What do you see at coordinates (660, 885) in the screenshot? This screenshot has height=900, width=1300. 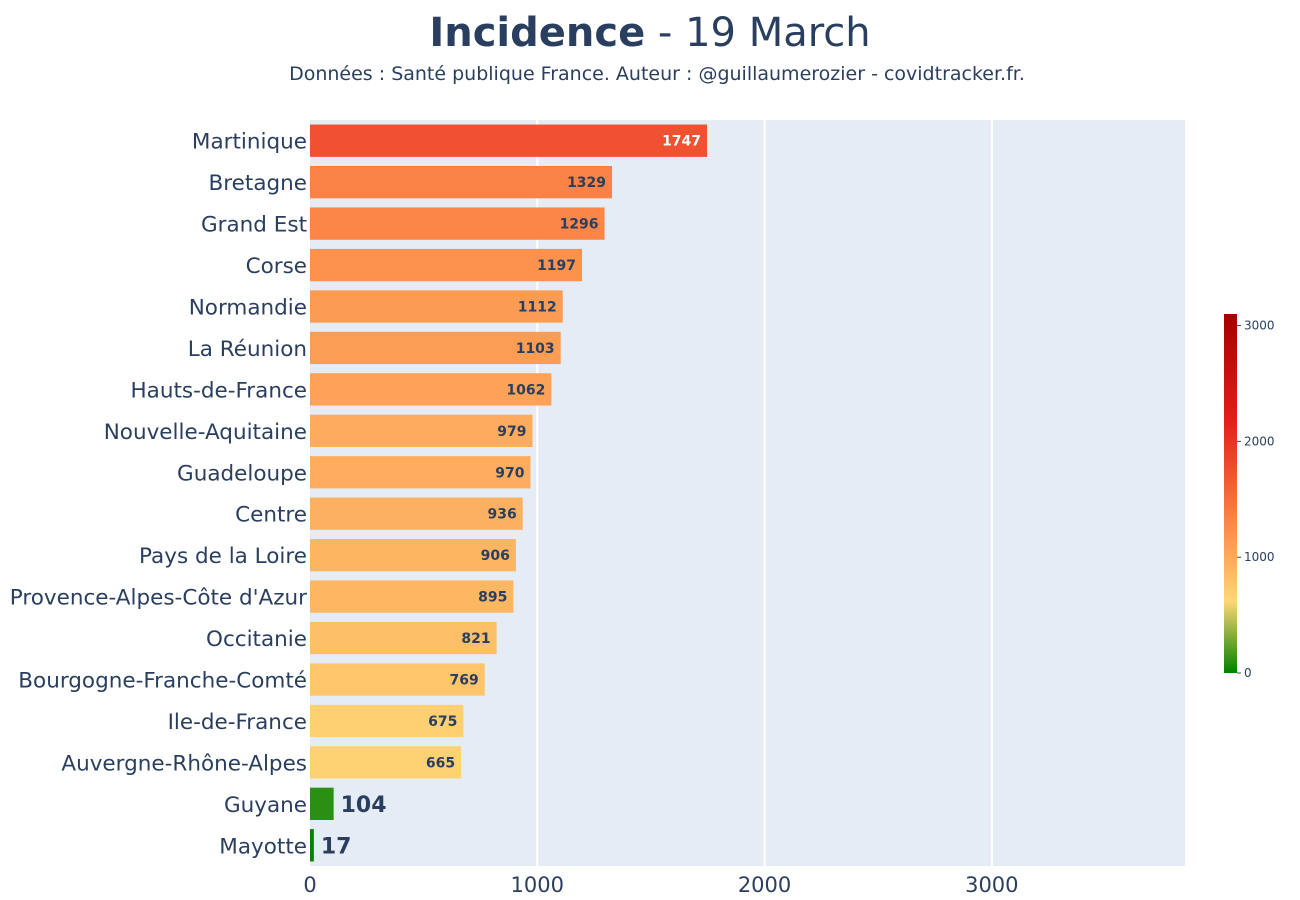 I see `x-axis-labels: 0 1000 2000 3000` at bounding box center [660, 885].